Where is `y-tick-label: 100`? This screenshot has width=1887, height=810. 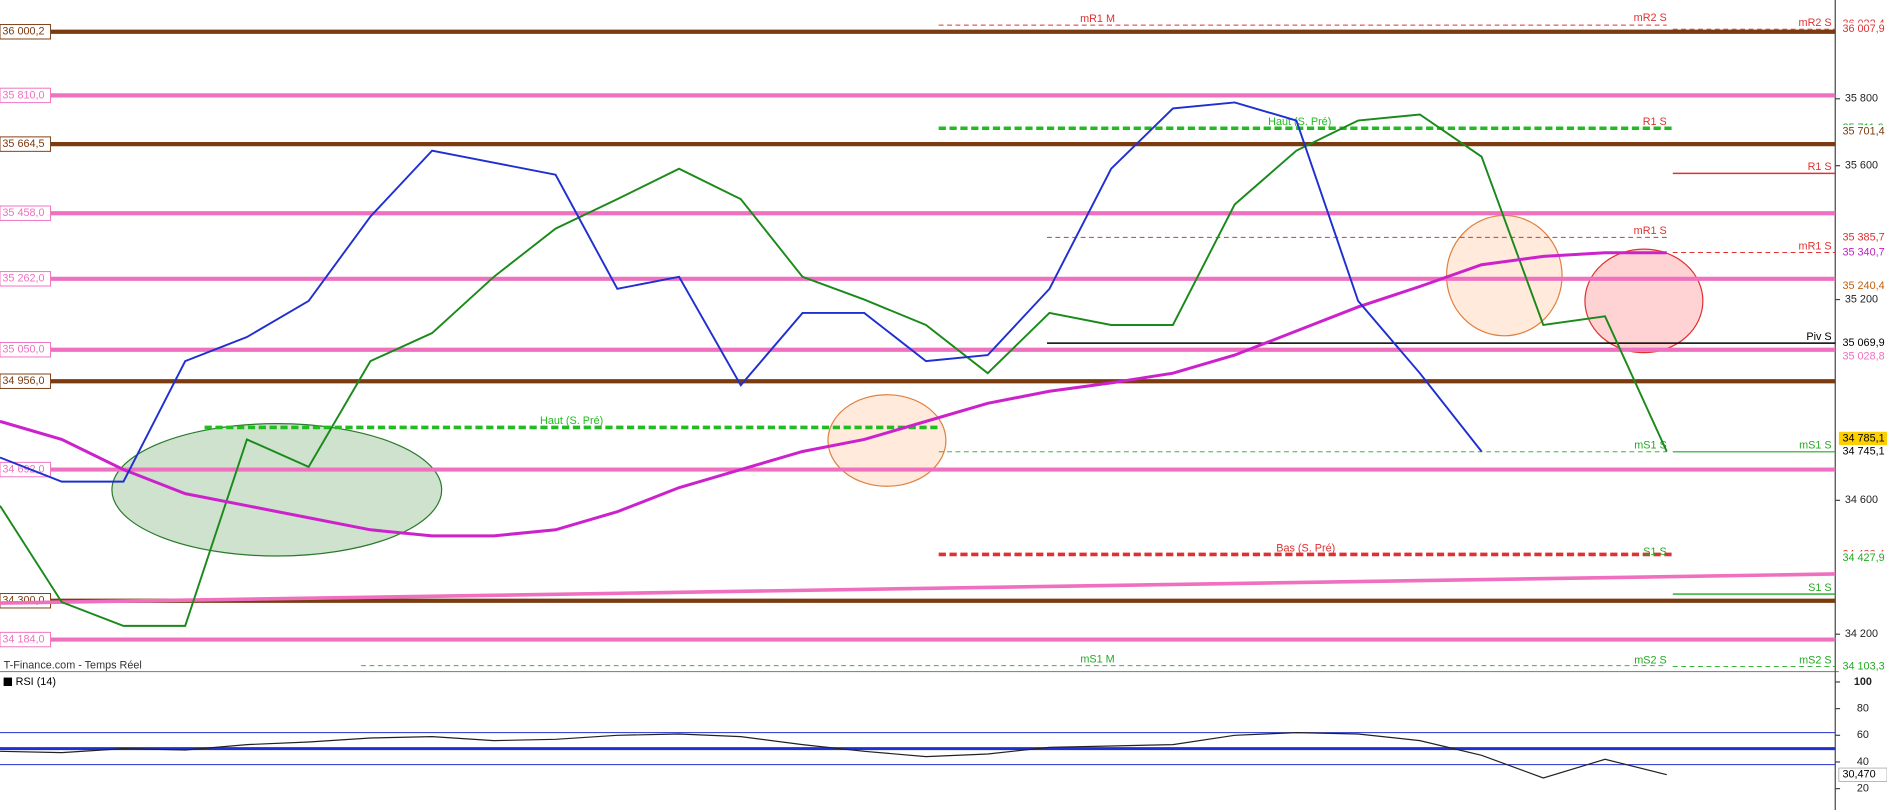
y-tick-label: 100 is located at coordinates (1863, 682).